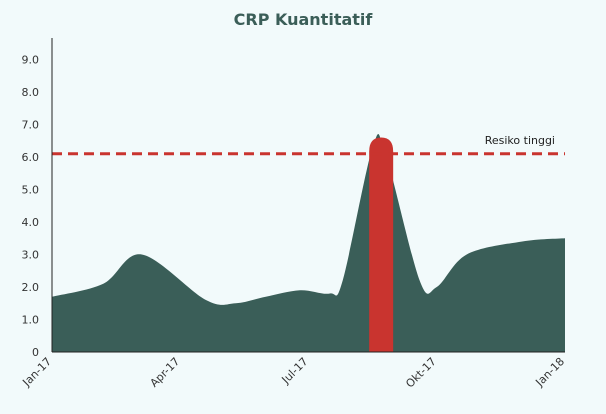  I want to click on y-tick-label: 1.0, so click(31, 320).